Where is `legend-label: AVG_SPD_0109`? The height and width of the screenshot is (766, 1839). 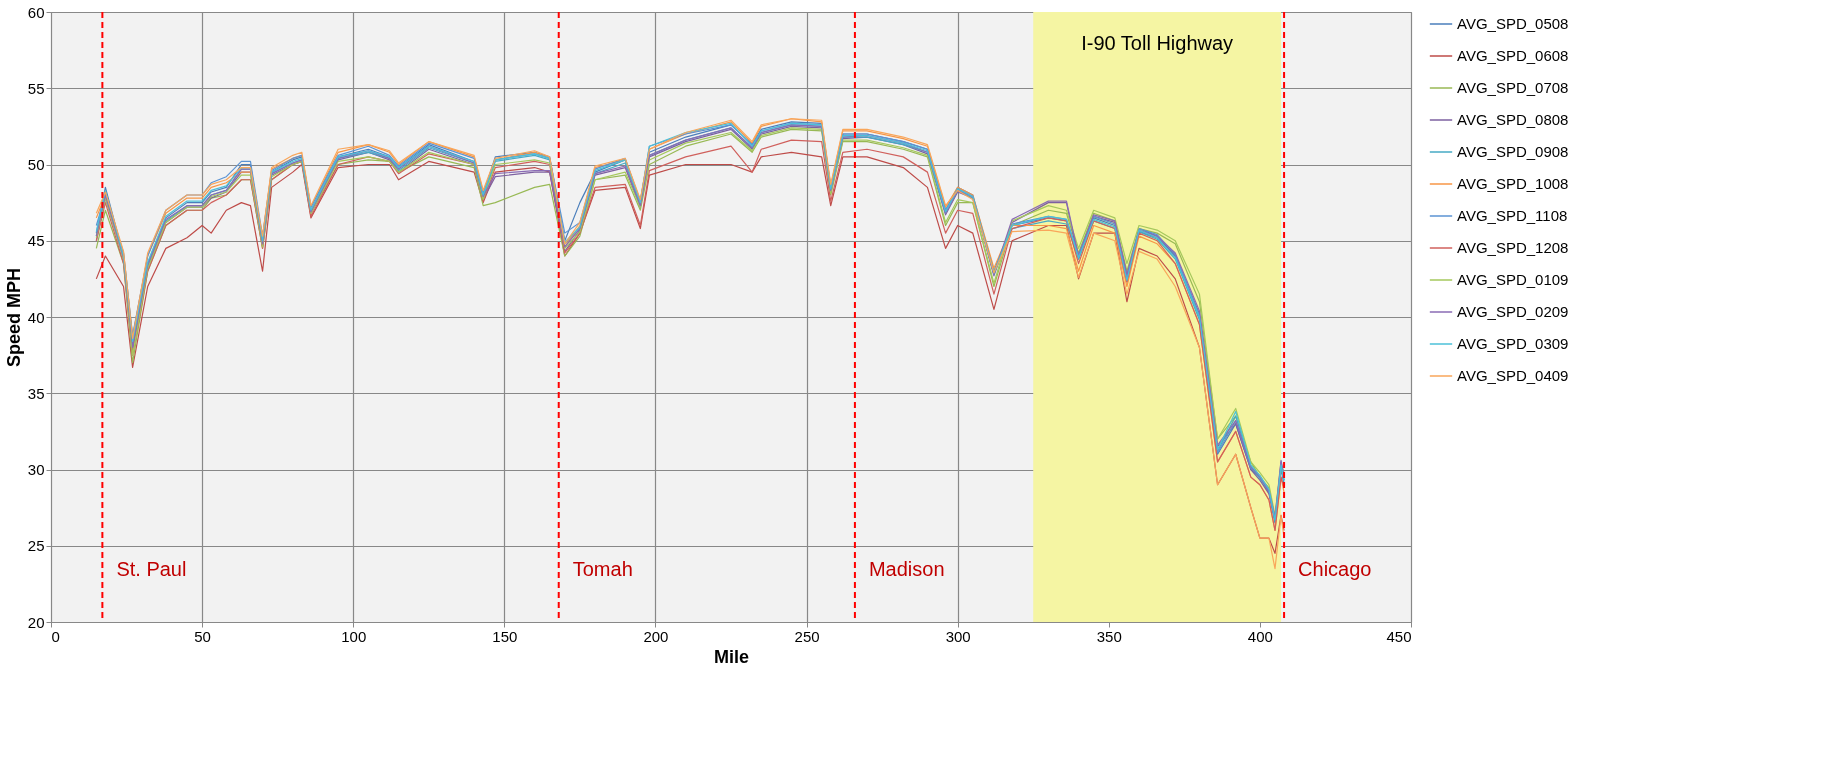 legend-label: AVG_SPD_0109 is located at coordinates (1513, 279).